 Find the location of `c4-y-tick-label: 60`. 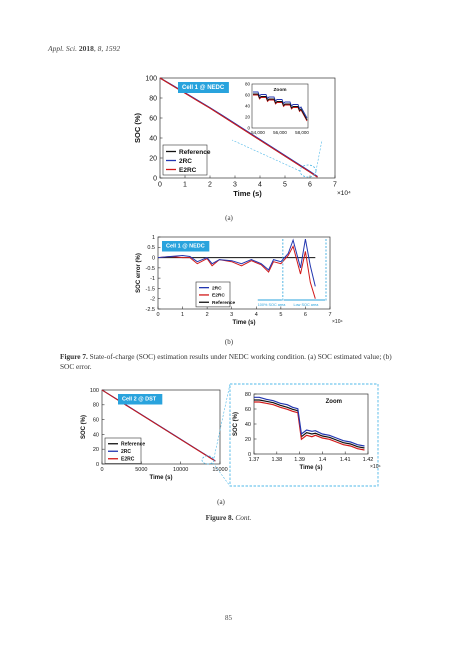

c4-y-tick-label: 60 is located at coordinates (248, 410).